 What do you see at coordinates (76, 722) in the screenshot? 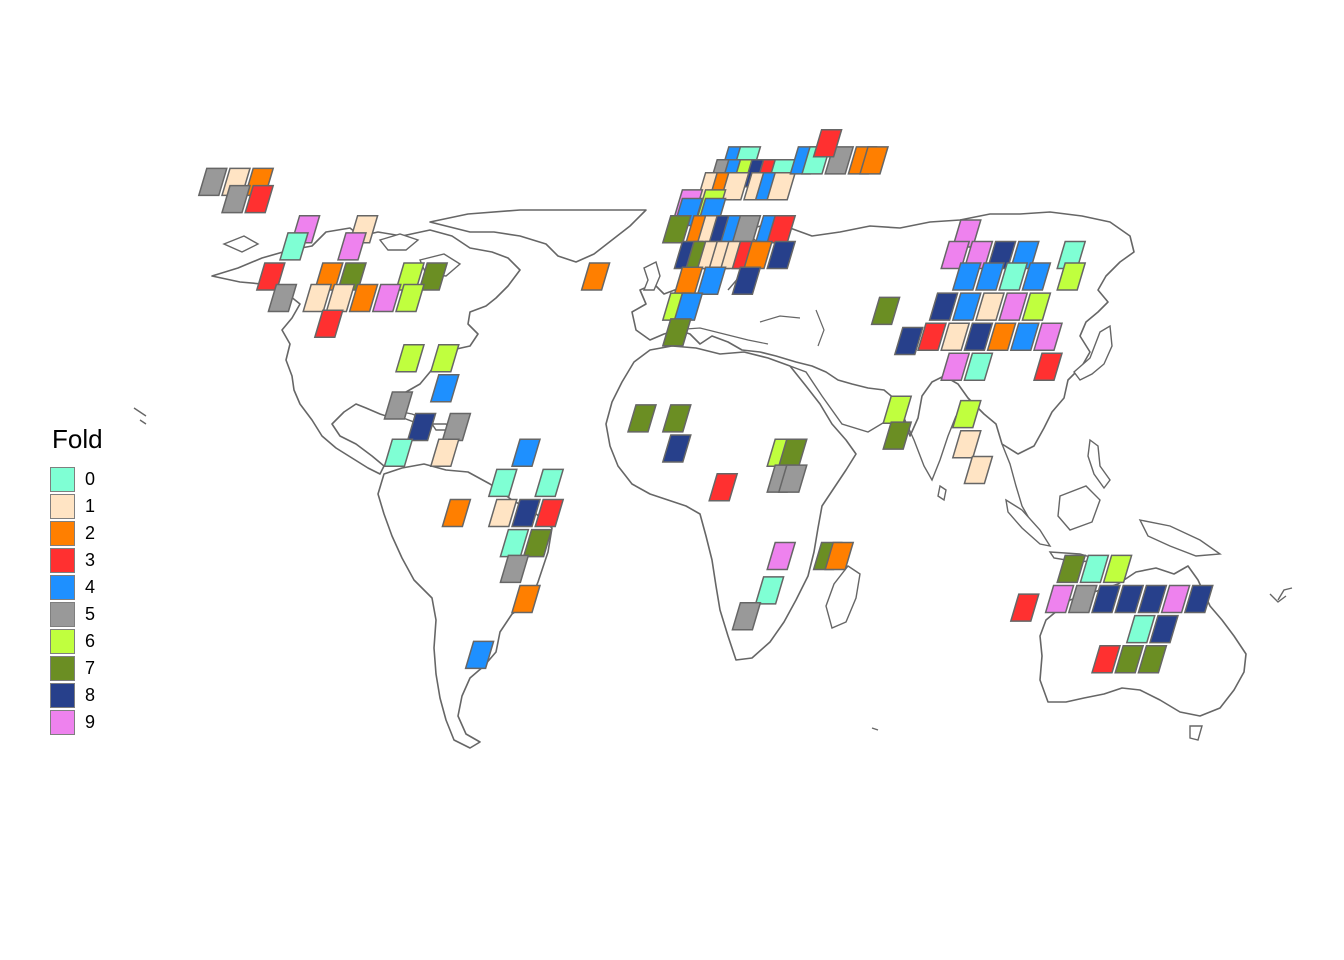
I see `legend-item: 9` at bounding box center [76, 722].